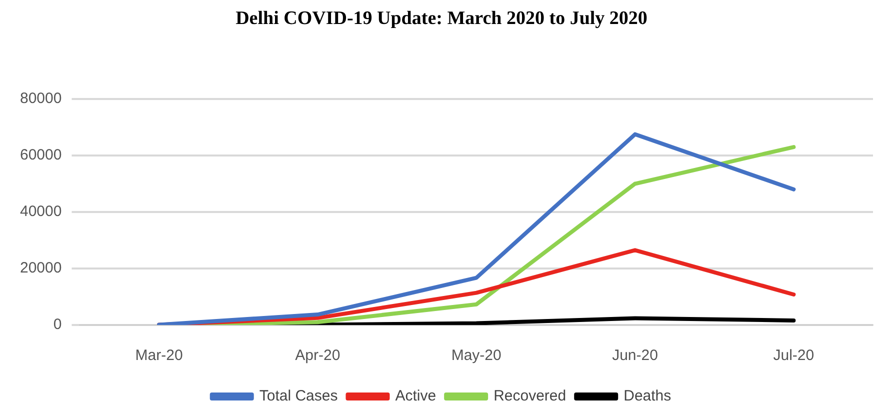 The image size is (883, 414). I want to click on x-tick-label: Jun-20, so click(635, 355).